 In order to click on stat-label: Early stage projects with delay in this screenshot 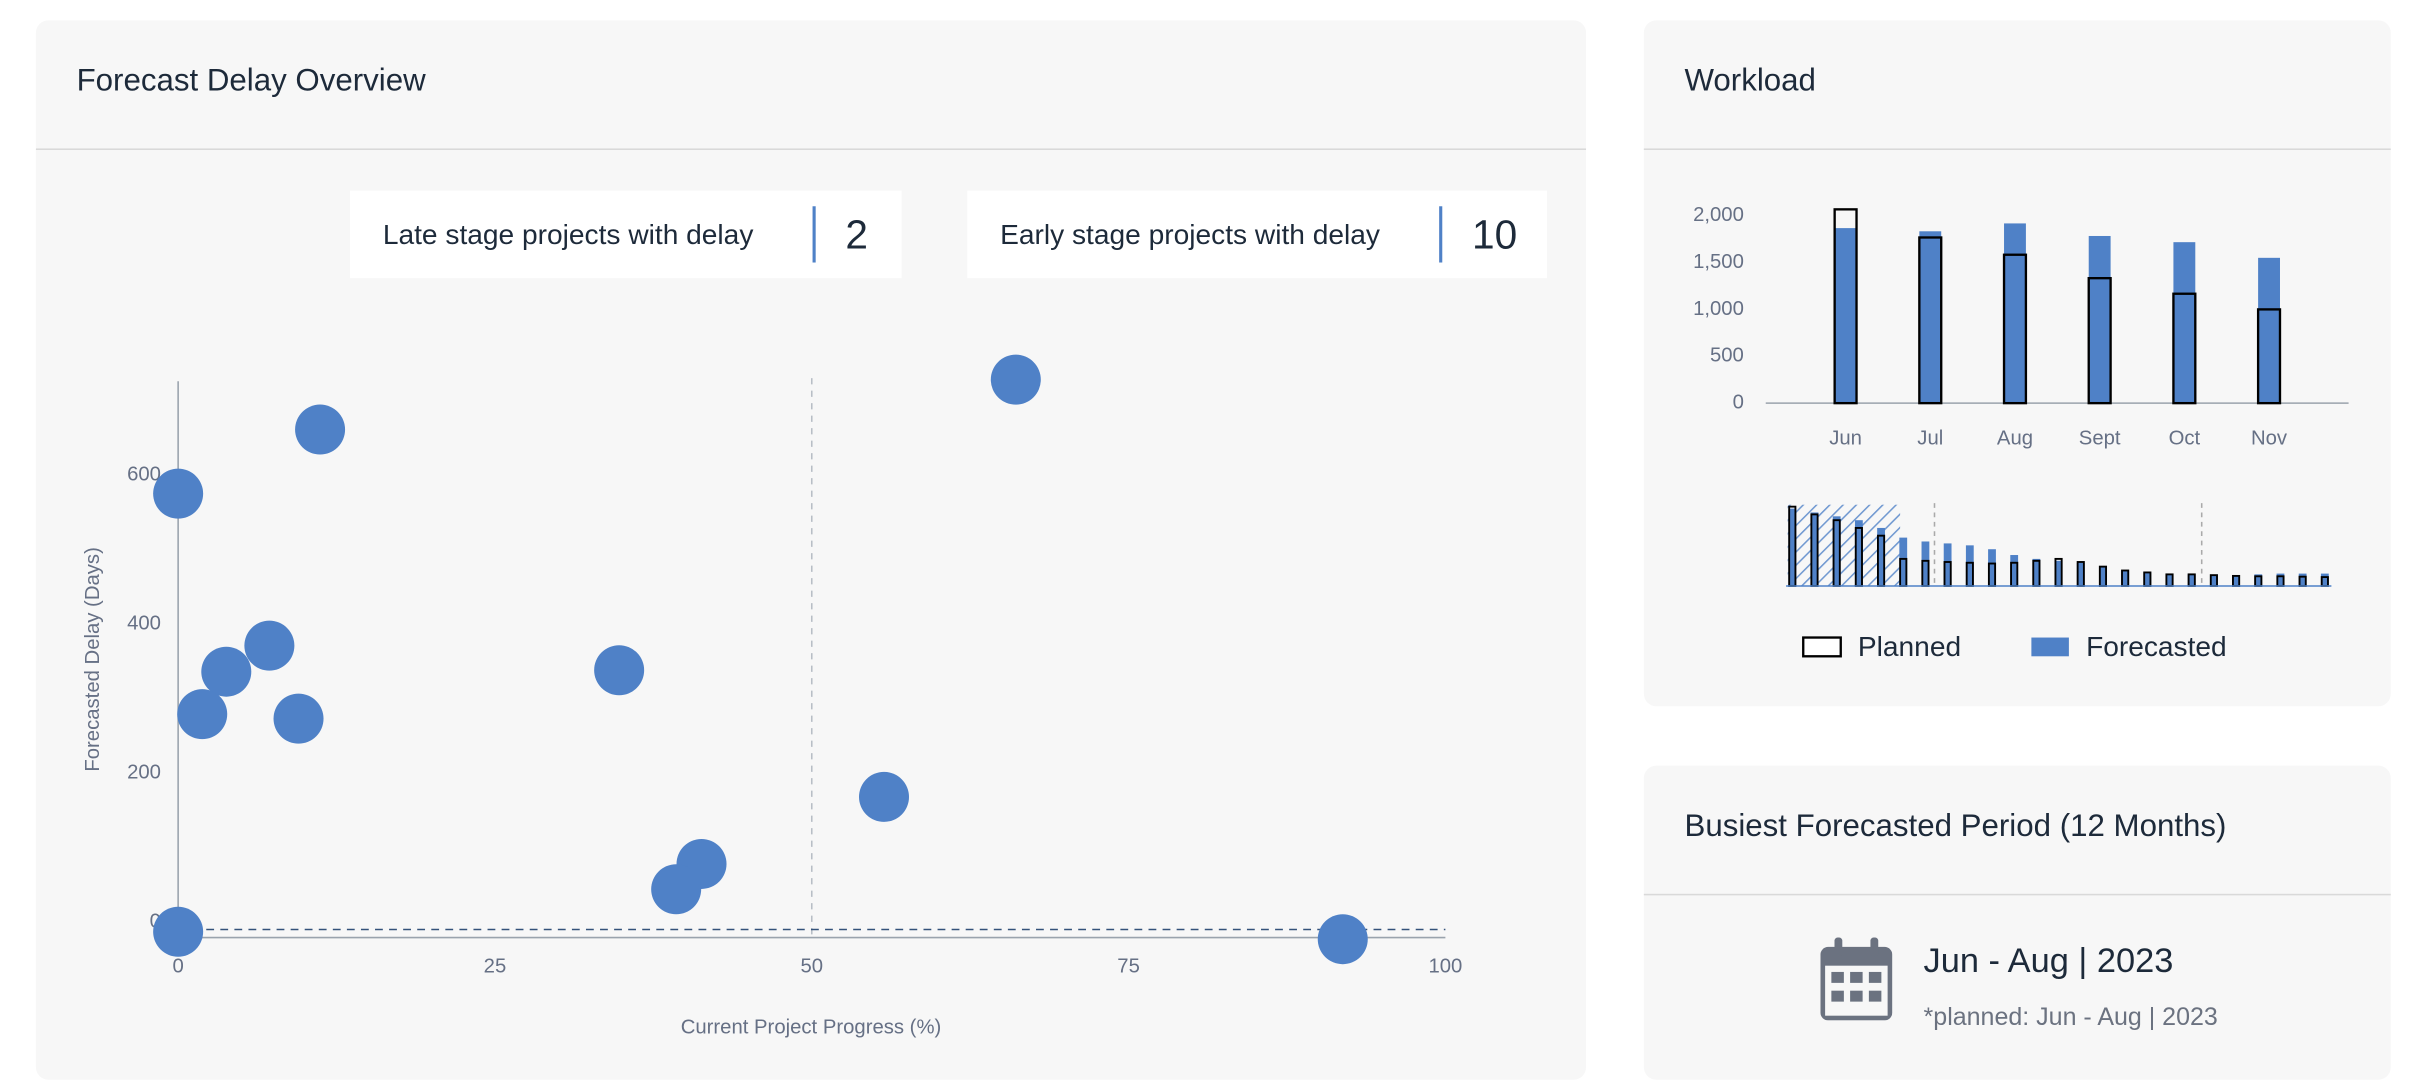, I will do `click(1190, 234)`.